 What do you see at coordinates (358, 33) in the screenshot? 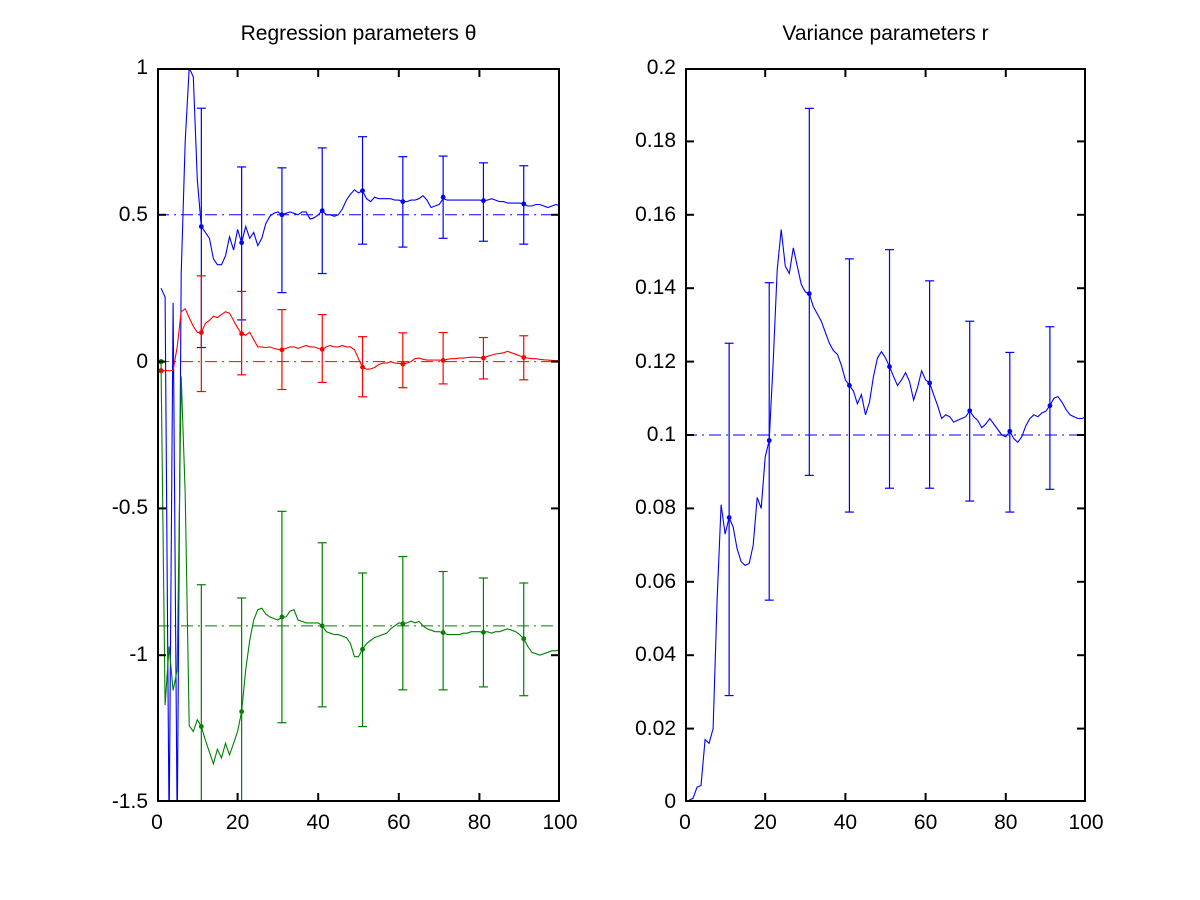
I see `chart-title-regression: Regression parameters θ` at bounding box center [358, 33].